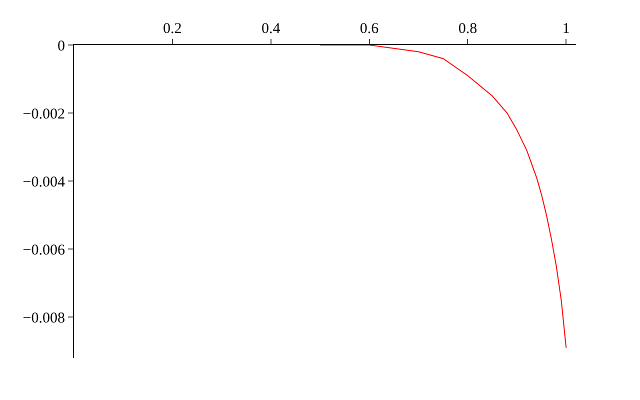  I want to click on y-tick-label: 0, so click(61, 46).